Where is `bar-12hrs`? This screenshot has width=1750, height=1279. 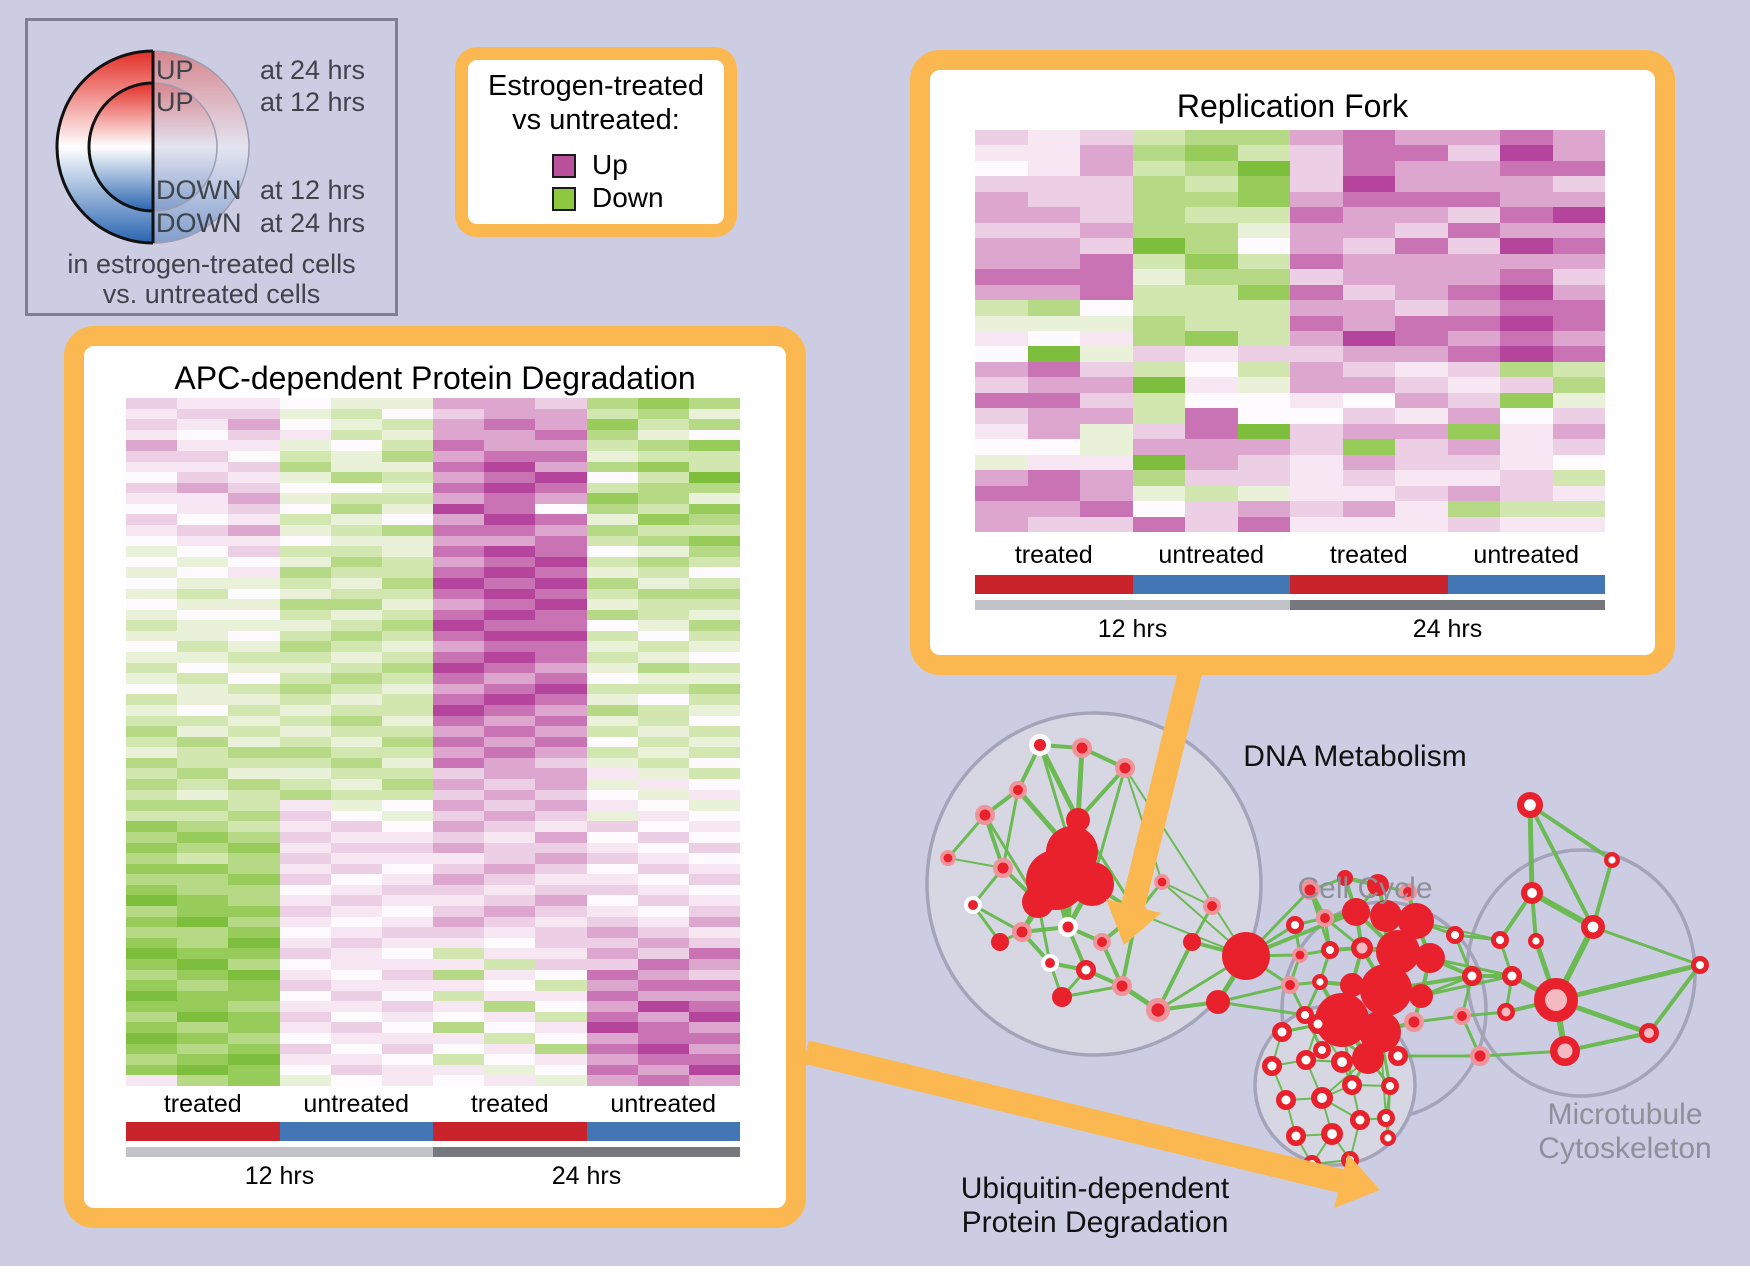
bar-12hrs is located at coordinates (279, 1152).